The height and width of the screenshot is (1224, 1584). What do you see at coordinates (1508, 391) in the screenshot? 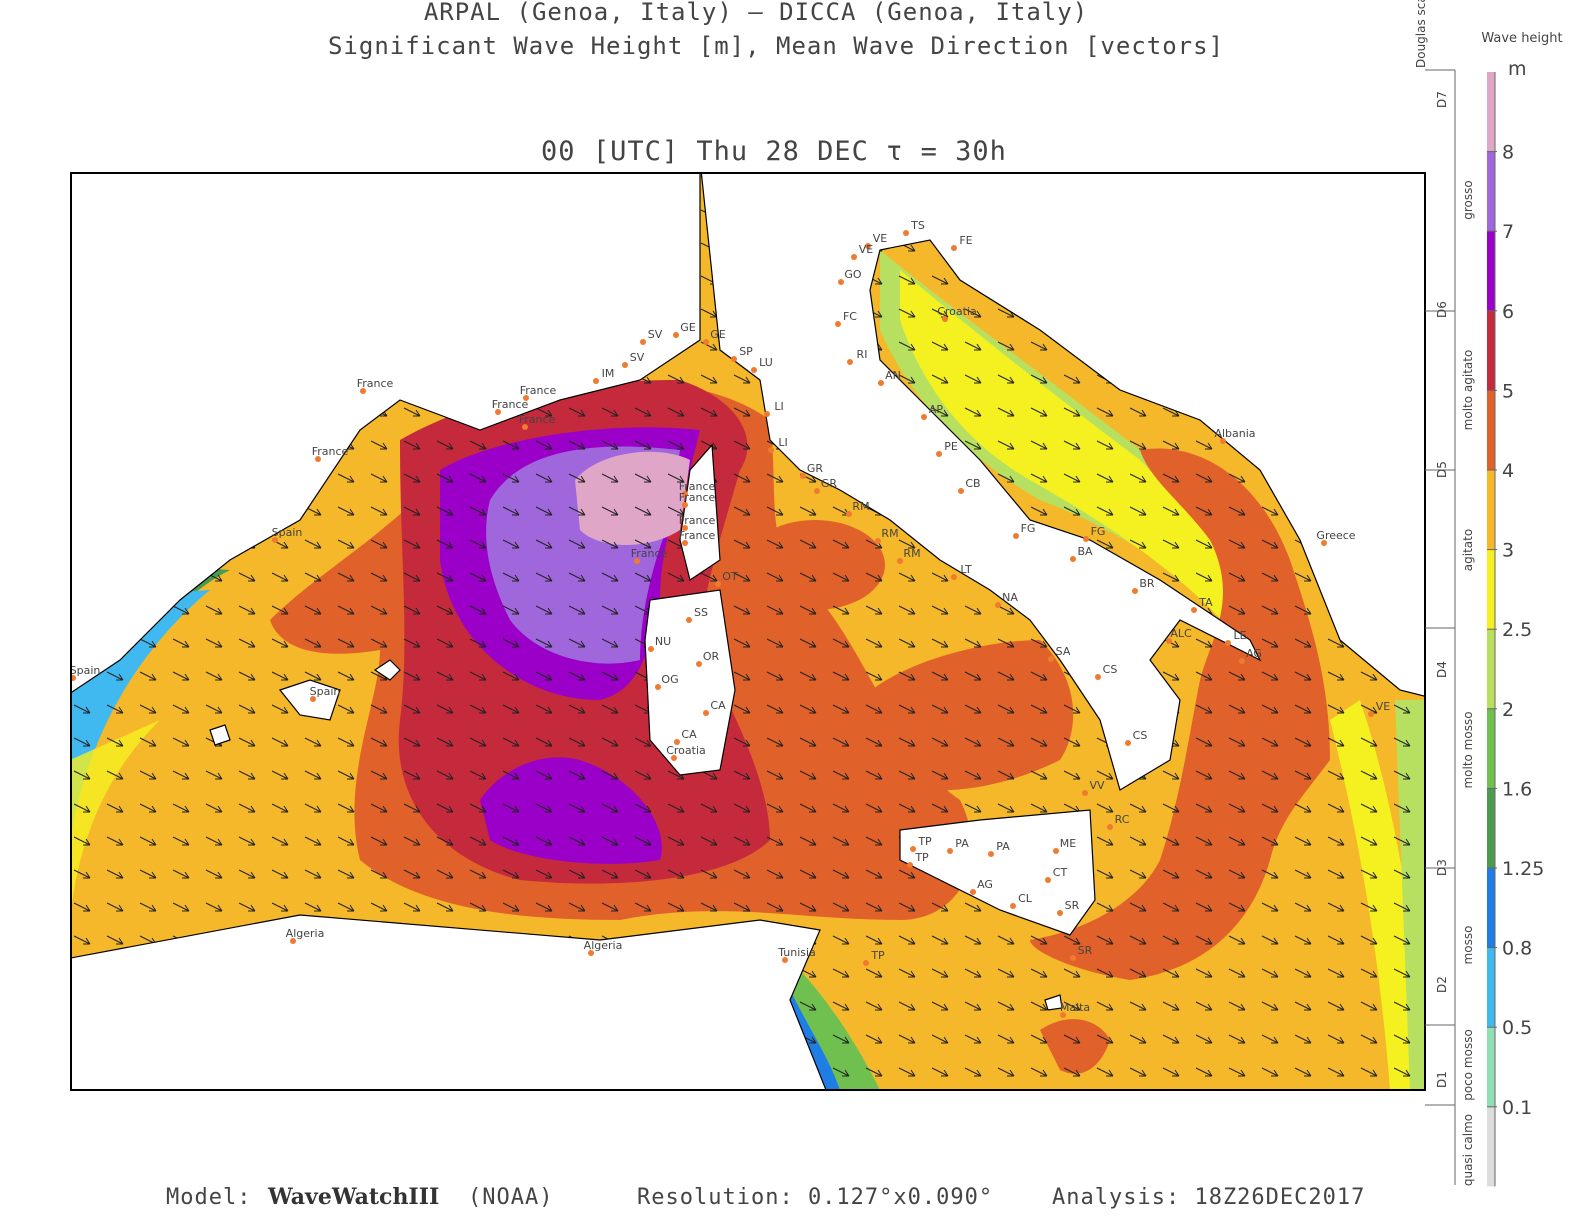
I see `colorbar-label: 5` at bounding box center [1508, 391].